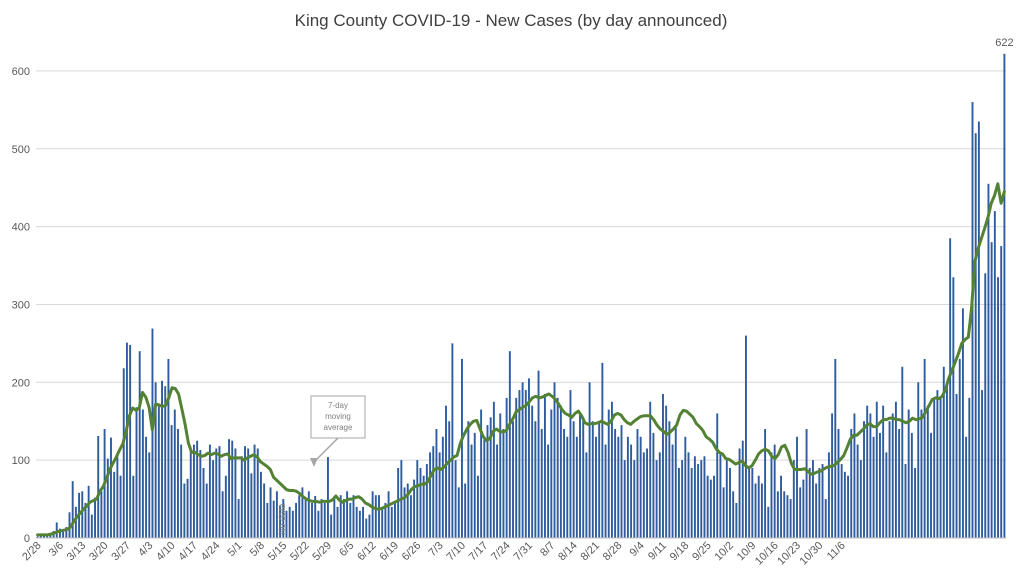 The height and width of the screenshot is (582, 1022). Describe the element at coordinates (27, 539) in the screenshot. I see `y-tick-label: 0` at that location.